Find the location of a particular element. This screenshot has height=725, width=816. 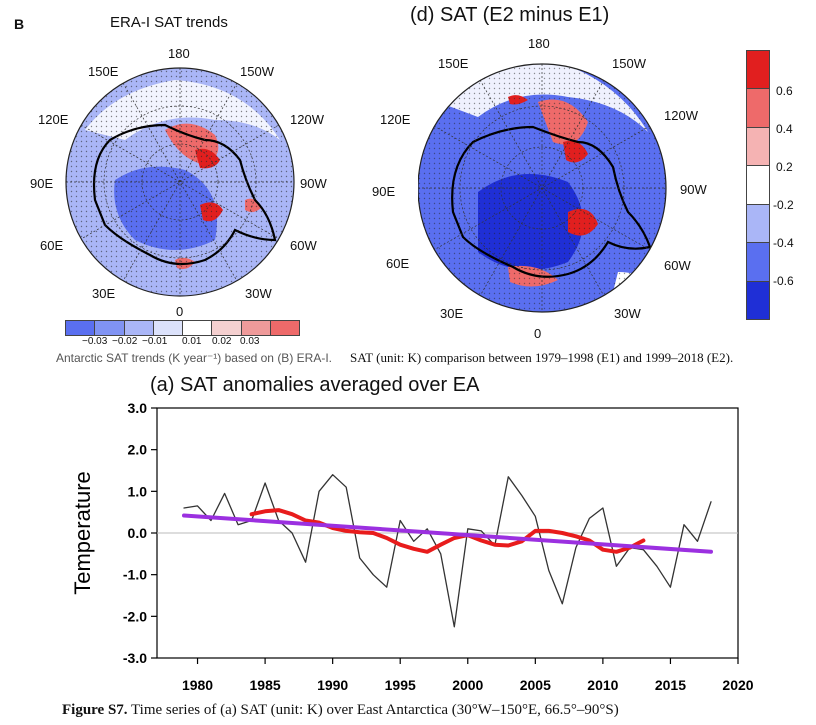

y-tick-label: 2.0 is located at coordinates (138, 450).